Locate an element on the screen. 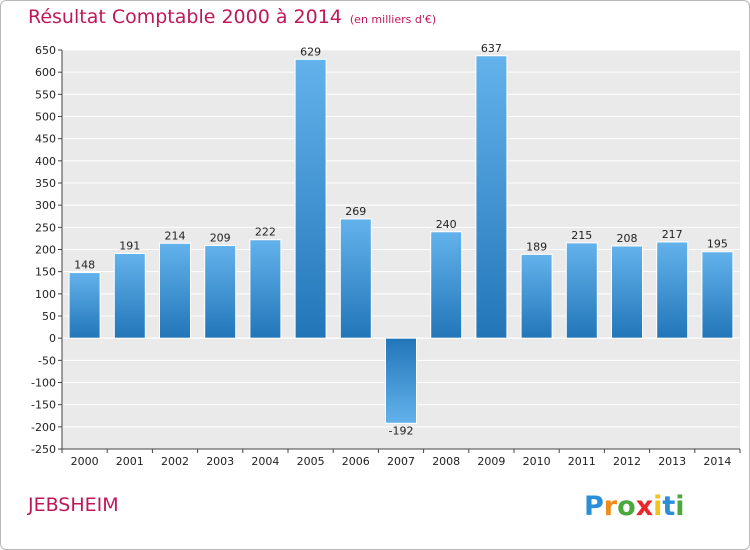 This screenshot has height=550, width=750. bar-2004 is located at coordinates (265, 289).